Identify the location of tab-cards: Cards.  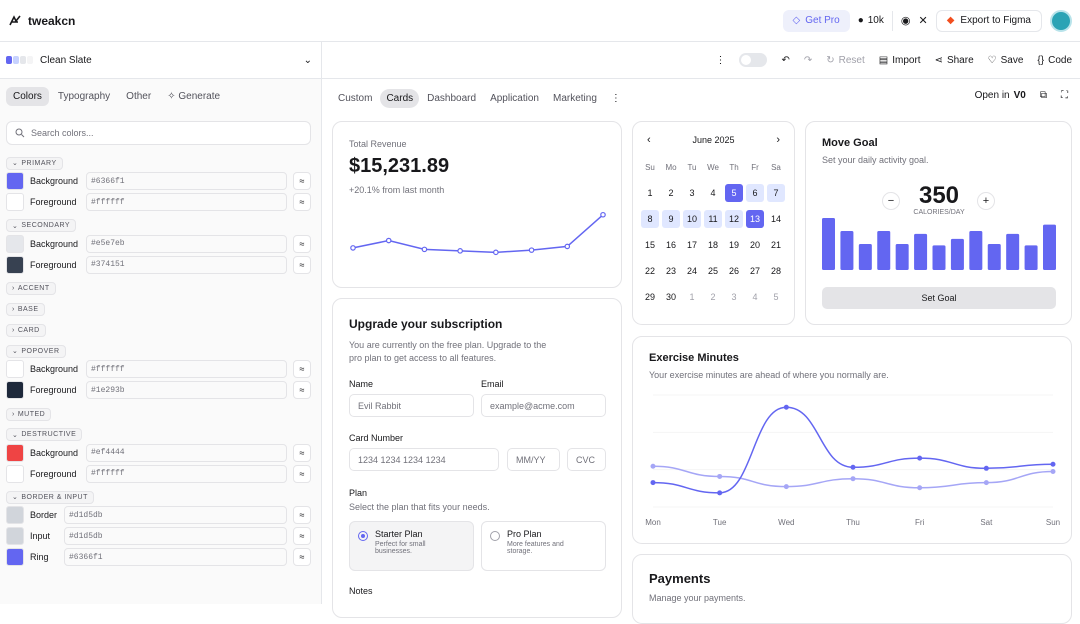
(400, 98).